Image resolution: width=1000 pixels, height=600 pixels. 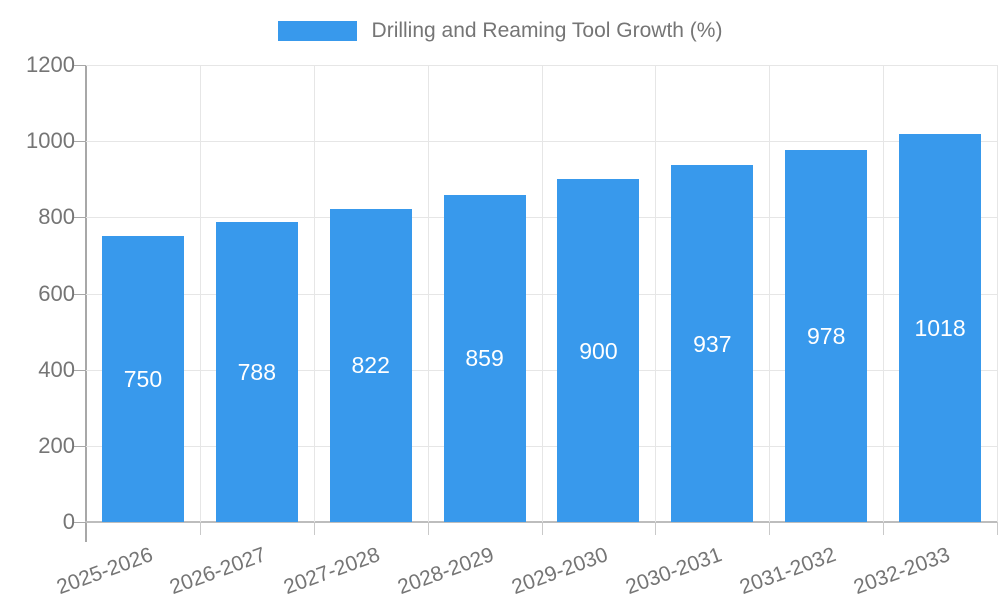 What do you see at coordinates (50, 141) in the screenshot?
I see `y-tick-label: 1000` at bounding box center [50, 141].